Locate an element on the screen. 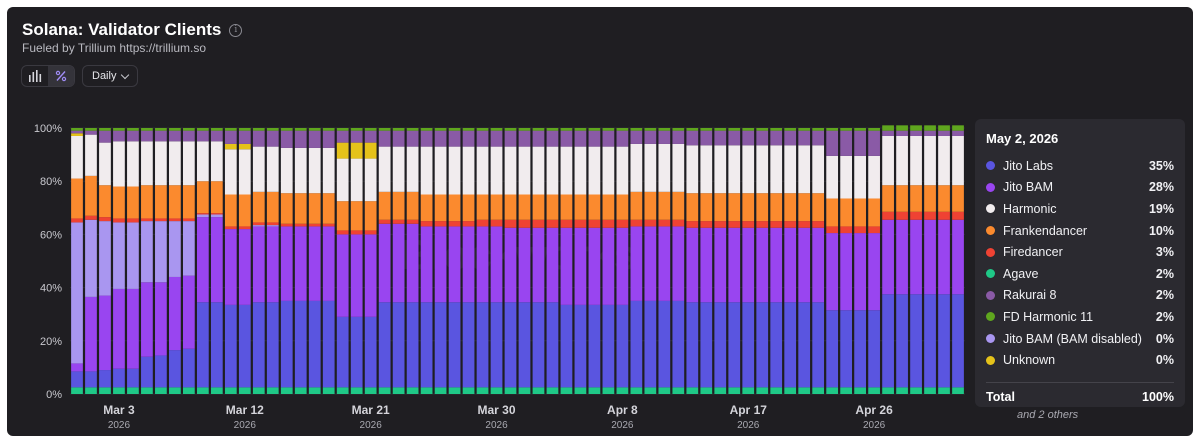 The height and width of the screenshot is (443, 1200). legend-item-name: Frankendancer is located at coordinates (1045, 230).